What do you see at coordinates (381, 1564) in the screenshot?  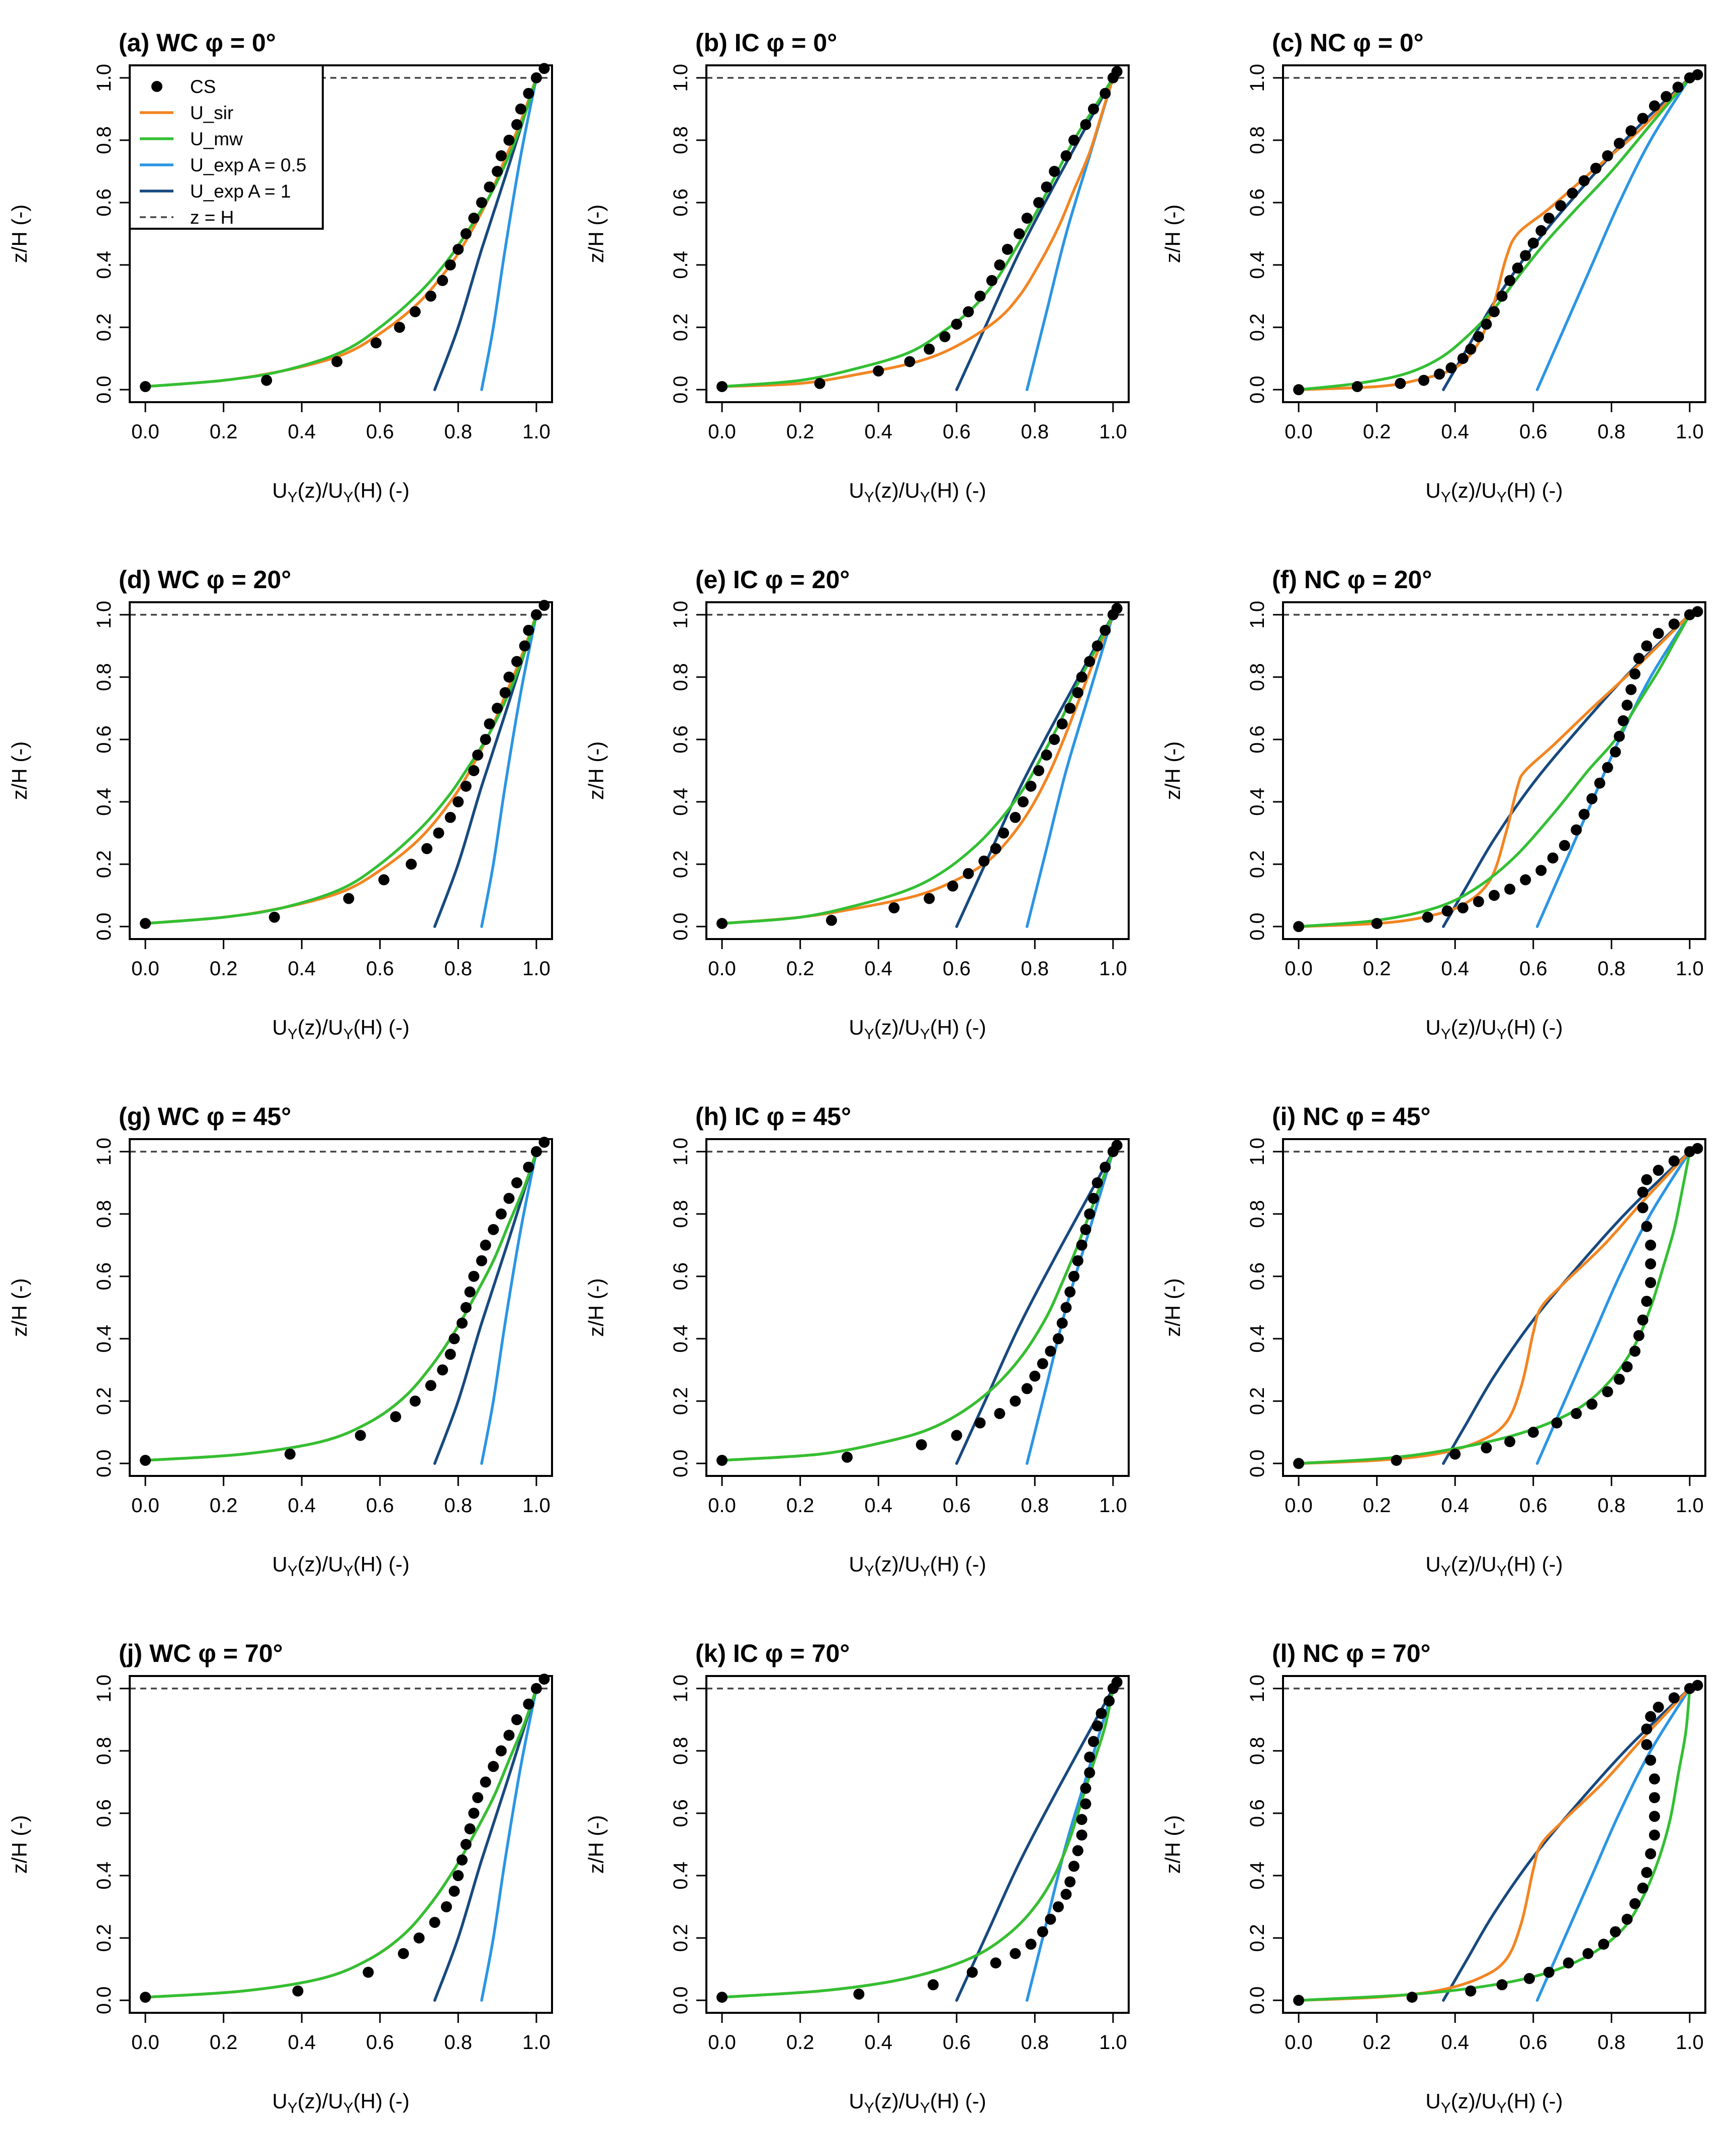 I see `x-axis-label-part: (H) (-)` at bounding box center [381, 1564].